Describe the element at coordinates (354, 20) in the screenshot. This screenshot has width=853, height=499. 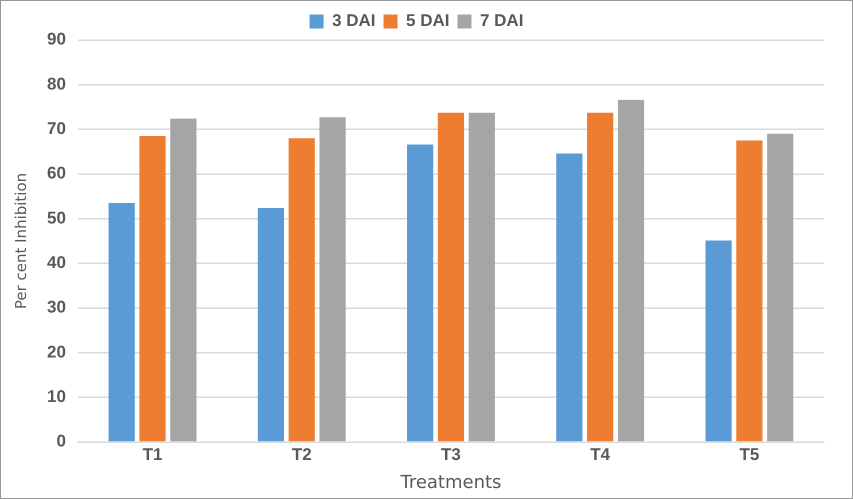
I see `legend-label: 3 DAI` at that location.